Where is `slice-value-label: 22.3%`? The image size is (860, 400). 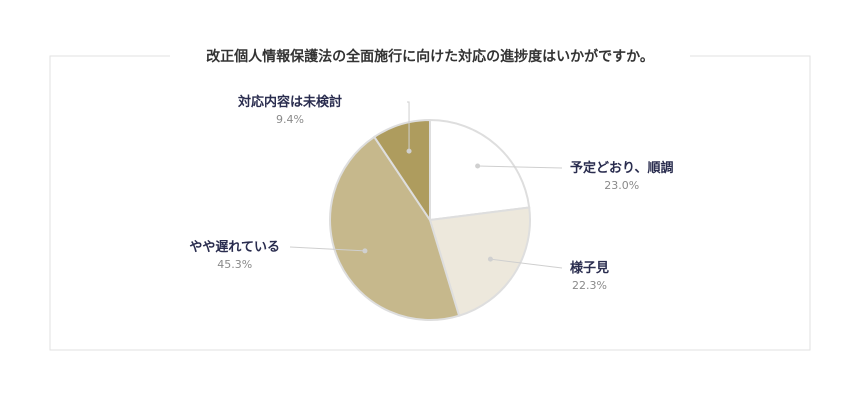 slice-value-label: 22.3% is located at coordinates (589, 285).